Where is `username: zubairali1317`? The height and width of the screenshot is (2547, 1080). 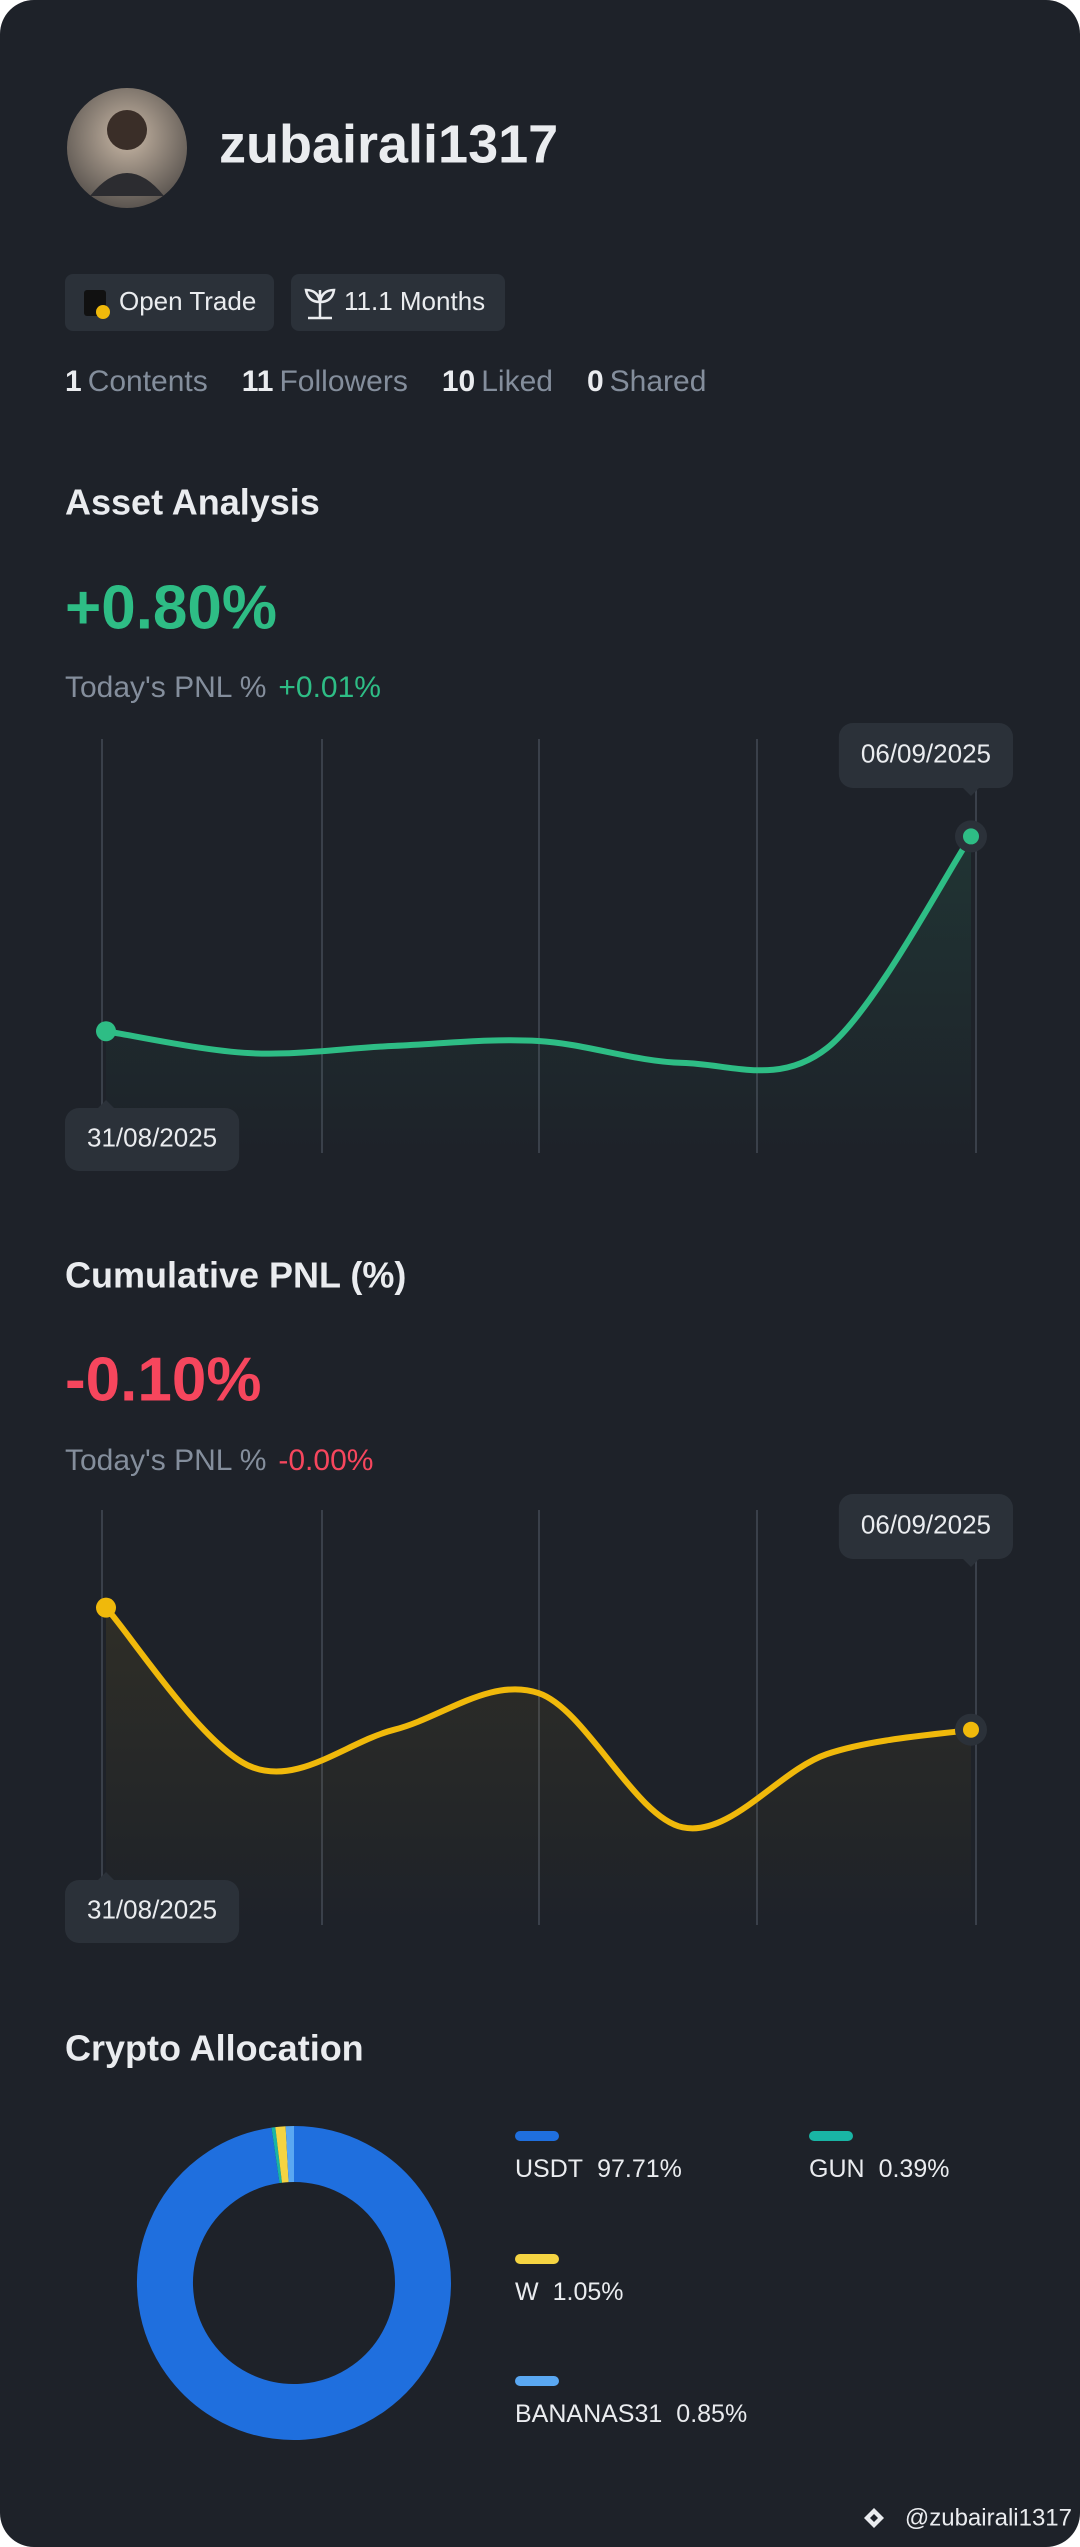
username: zubairali1317 is located at coordinates (388, 144).